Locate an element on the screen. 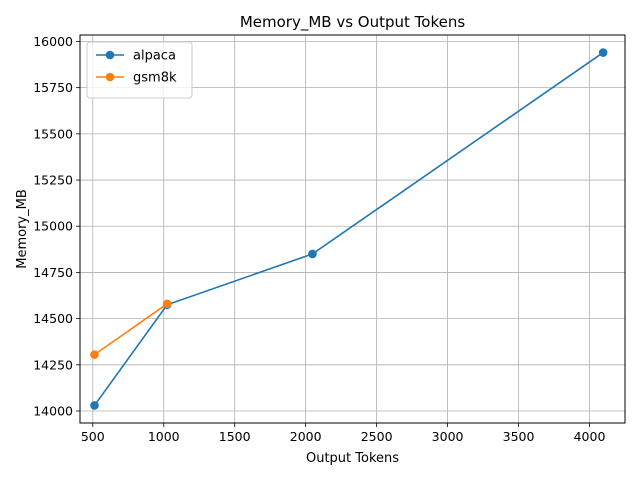 The height and width of the screenshot is (480, 640). y-tick-label: 14000 is located at coordinates (53, 410).